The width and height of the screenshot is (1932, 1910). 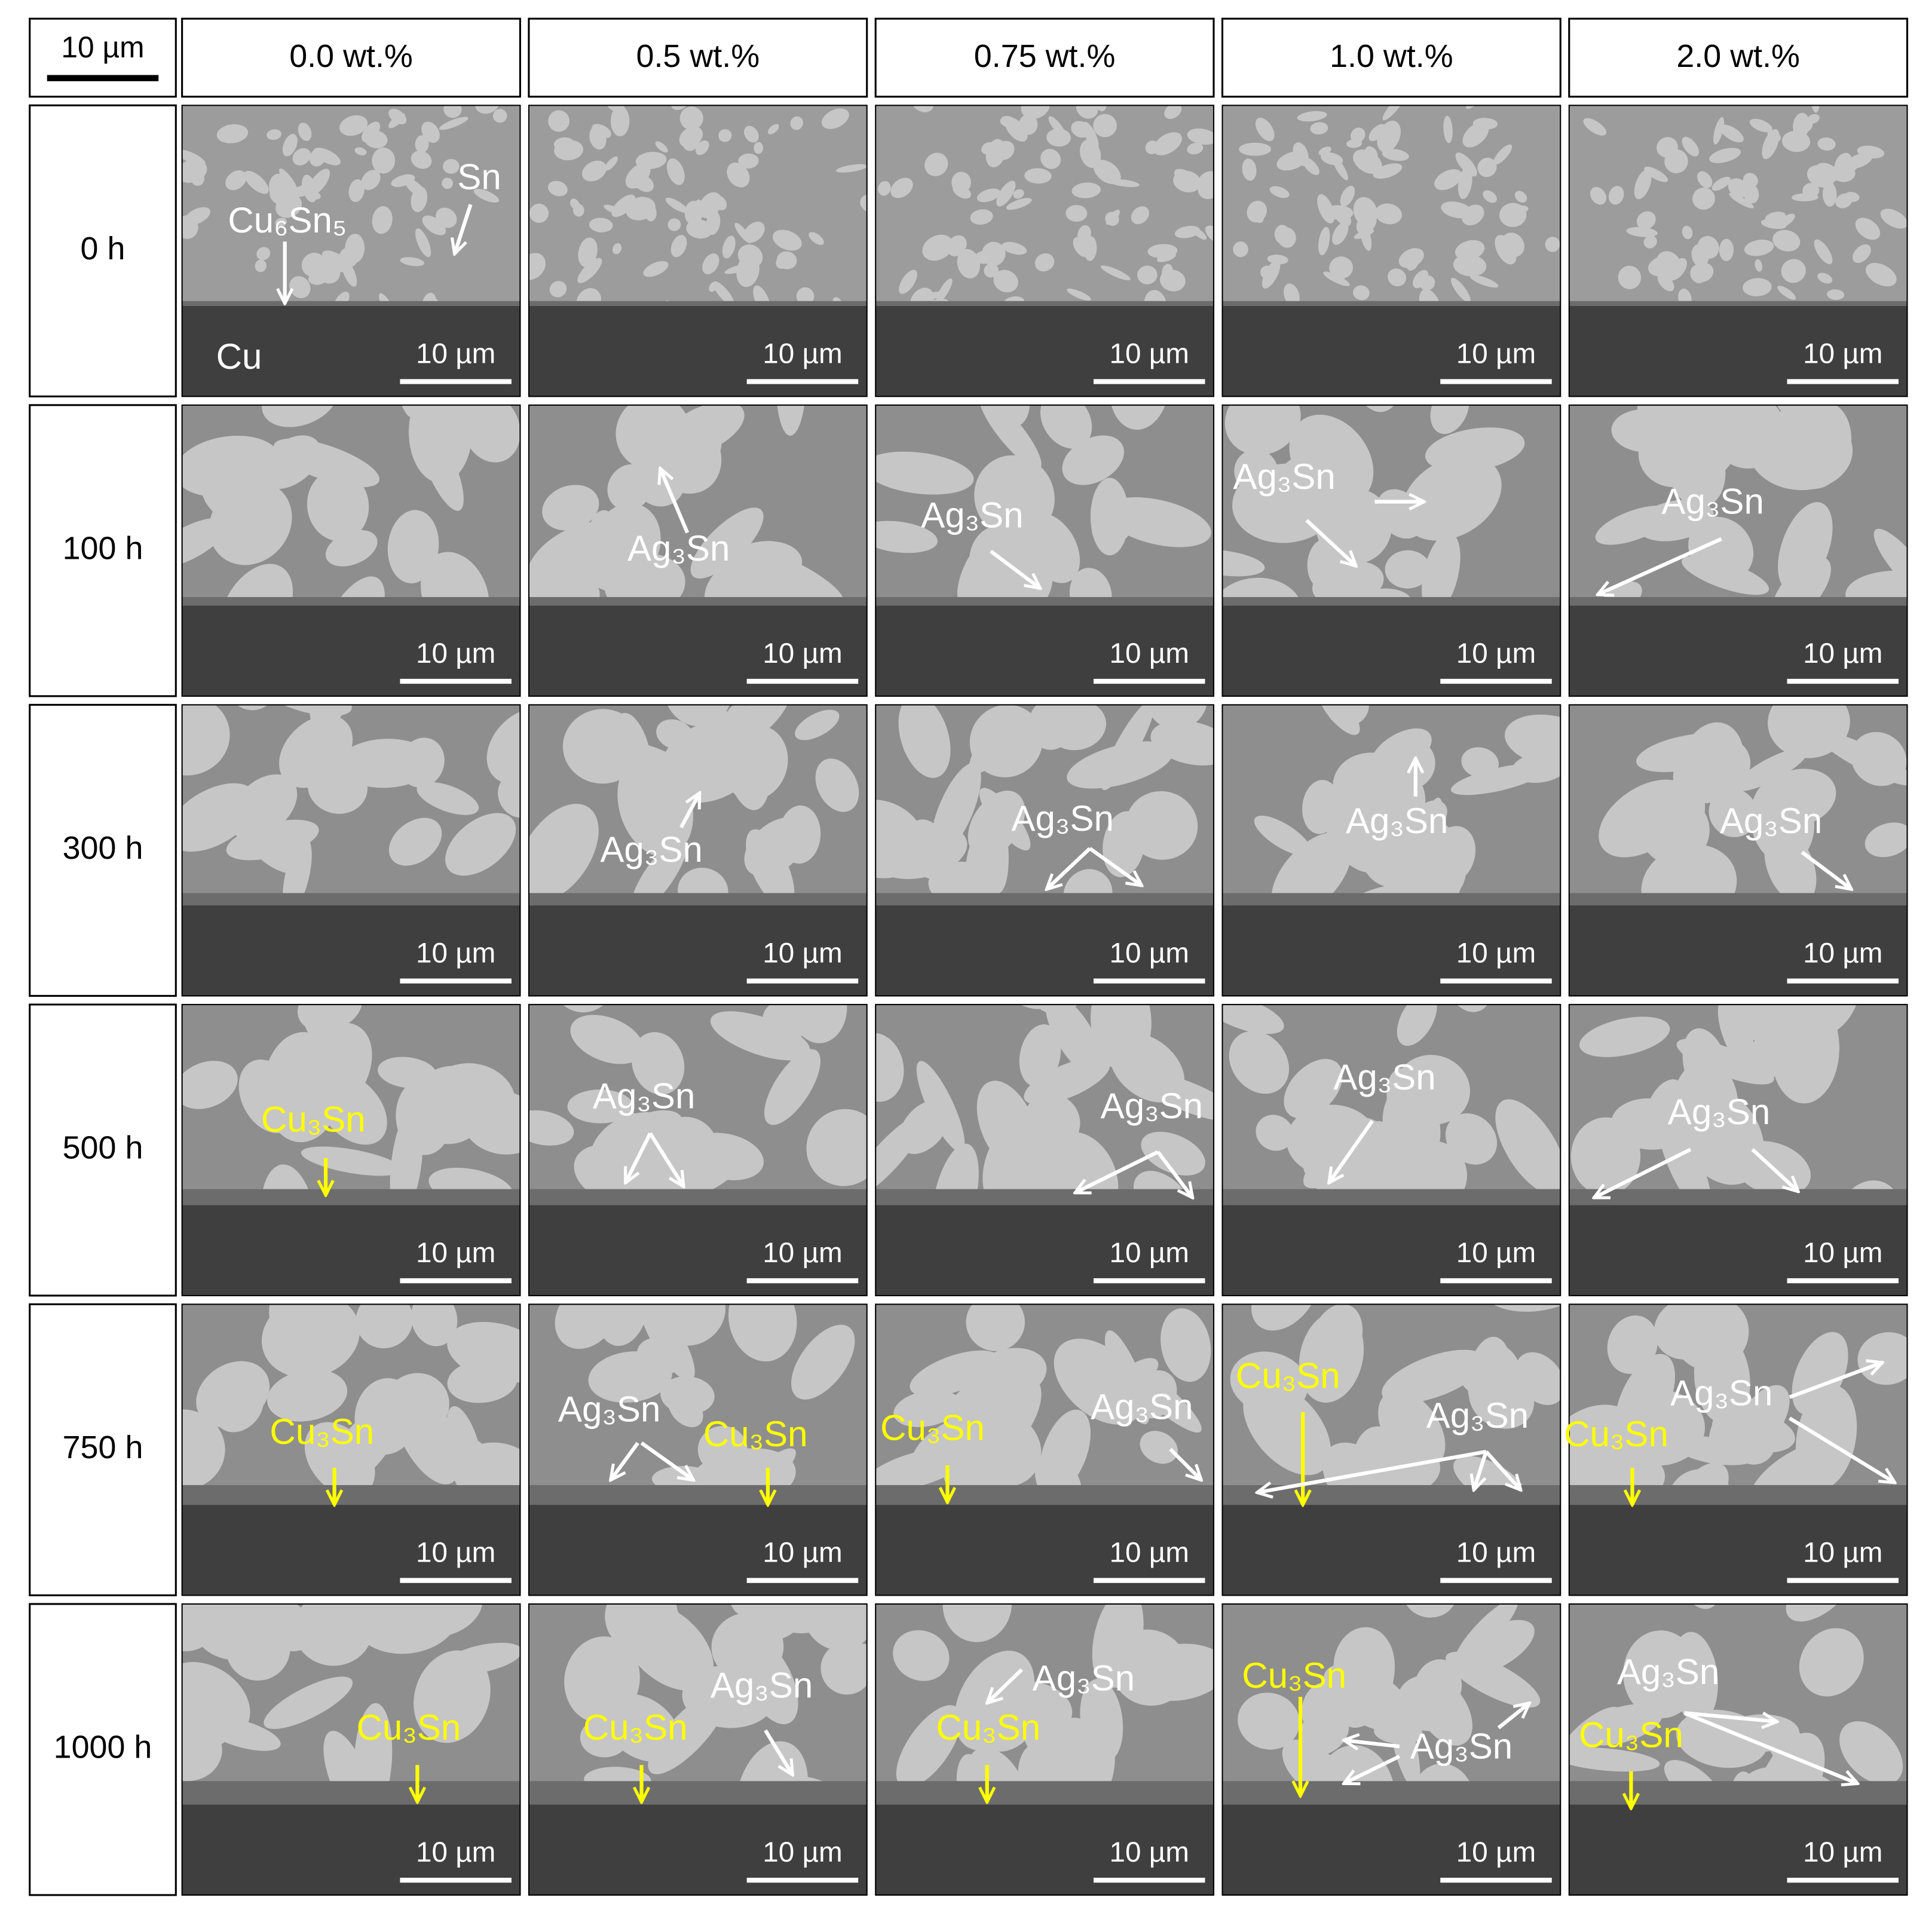 I want to click on scale-cell, so click(x=103, y=58).